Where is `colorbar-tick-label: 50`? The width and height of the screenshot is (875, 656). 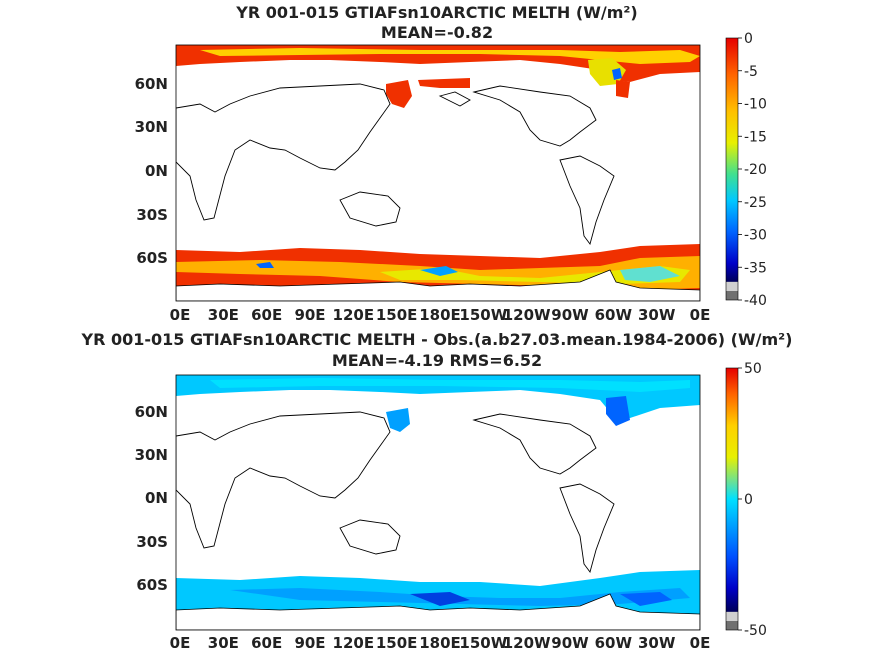 colorbar-tick-label: 50 is located at coordinates (753, 369).